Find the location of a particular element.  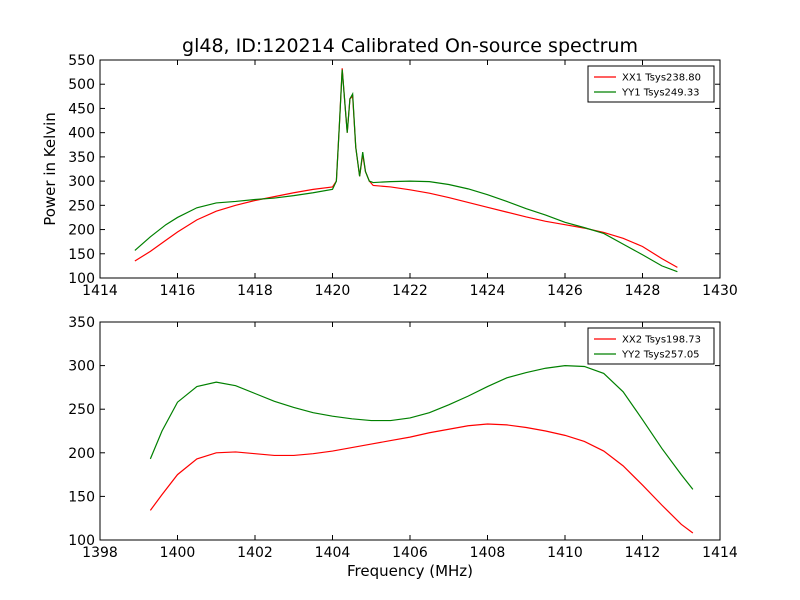

legend-label: YY2 Tsys257.05 is located at coordinates (660, 355).